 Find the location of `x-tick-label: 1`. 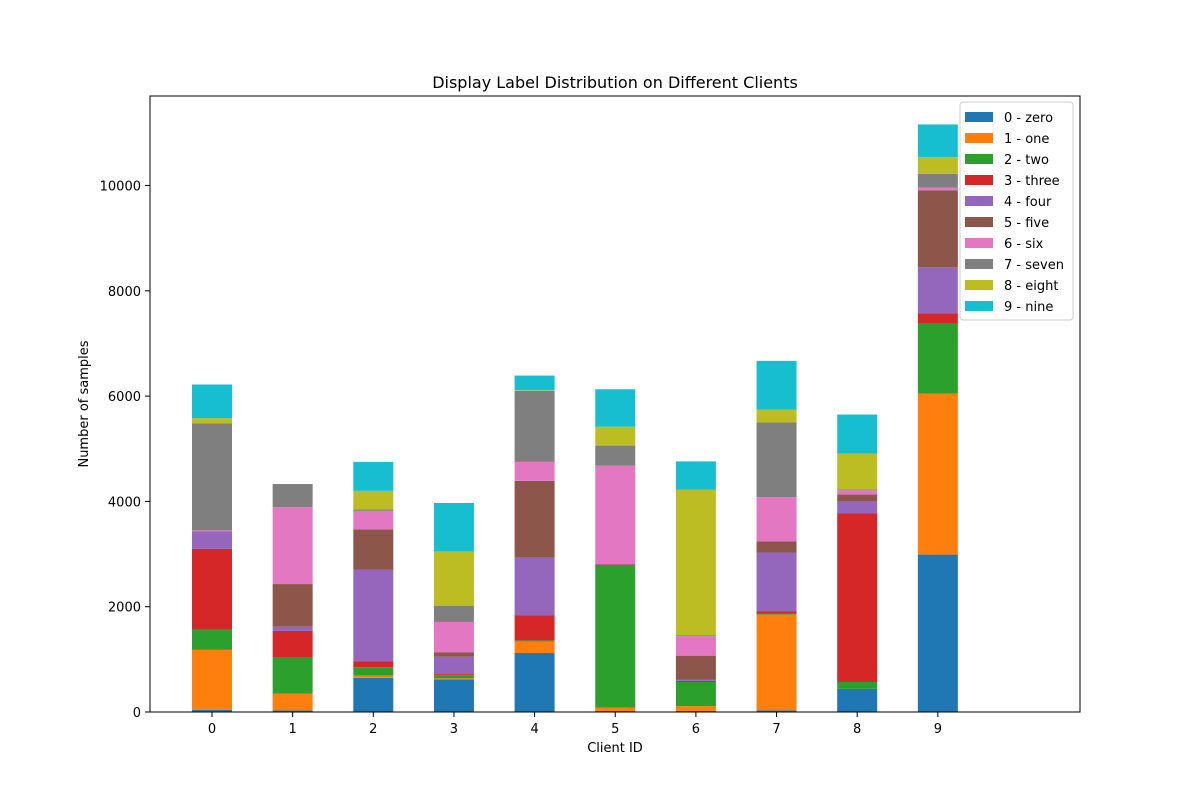

x-tick-label: 1 is located at coordinates (293, 729).